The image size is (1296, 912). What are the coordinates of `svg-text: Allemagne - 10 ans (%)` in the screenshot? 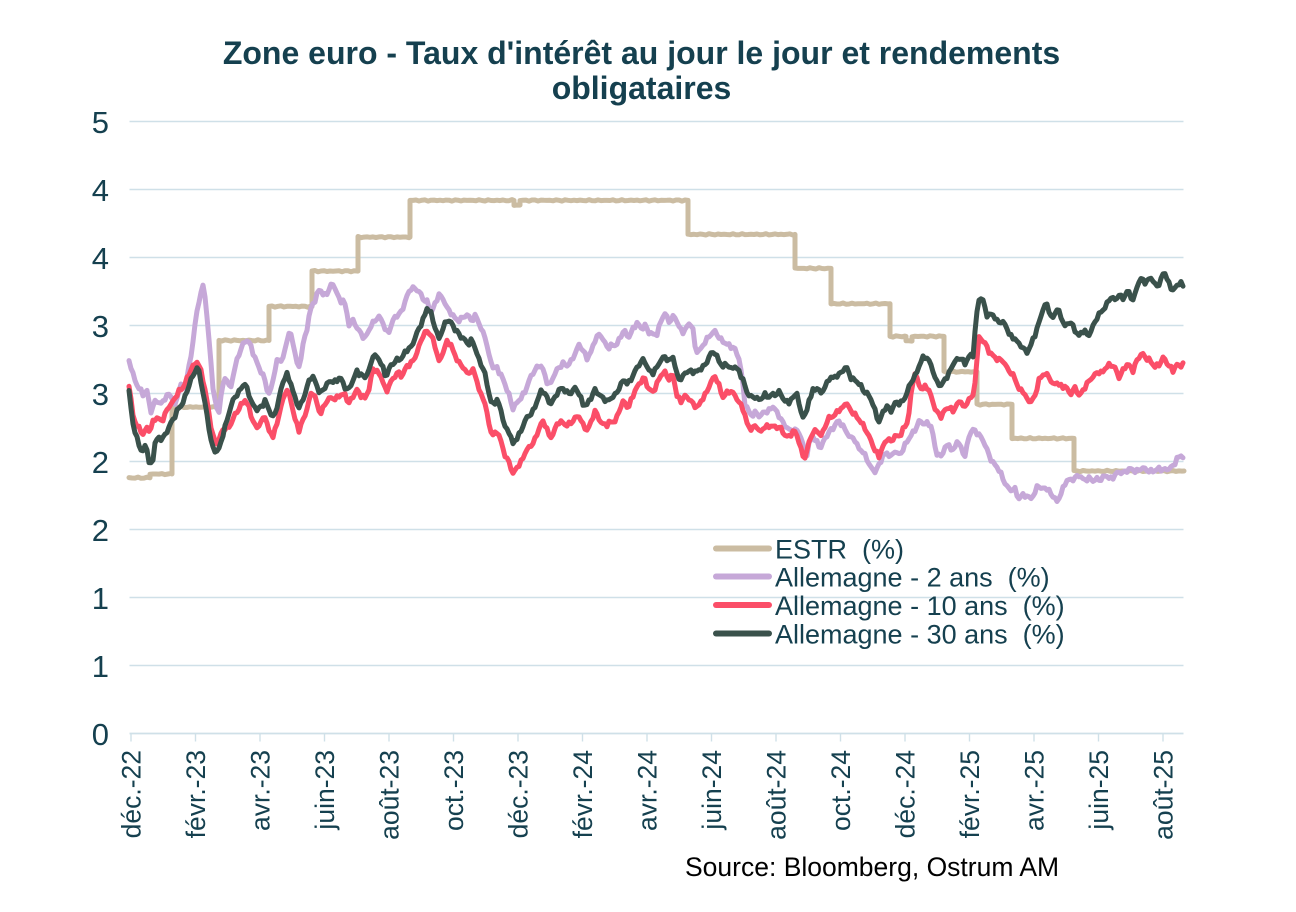 It's located at (920, 606).